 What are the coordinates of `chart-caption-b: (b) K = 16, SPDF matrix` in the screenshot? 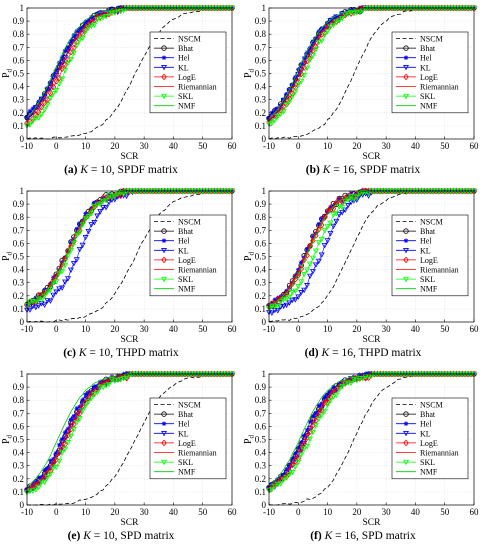 It's located at (363, 170).